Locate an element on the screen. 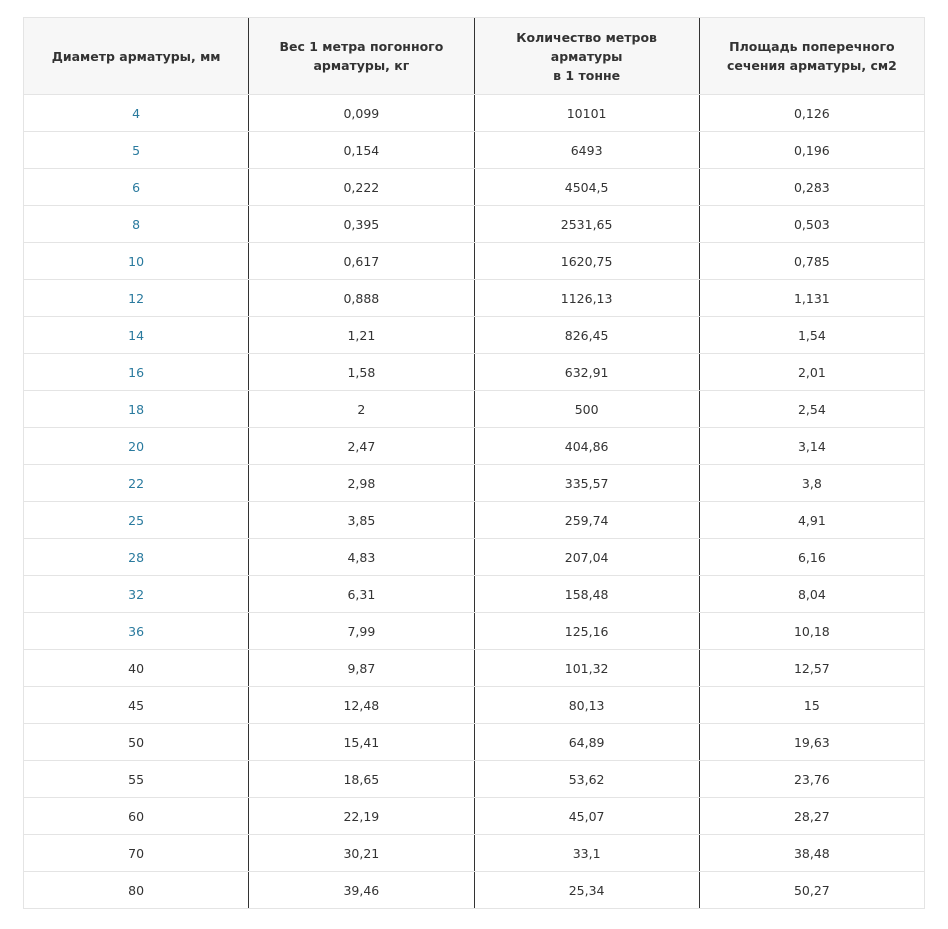 The width and height of the screenshot is (948, 929). diameter-link: 4 is located at coordinates (136, 113).